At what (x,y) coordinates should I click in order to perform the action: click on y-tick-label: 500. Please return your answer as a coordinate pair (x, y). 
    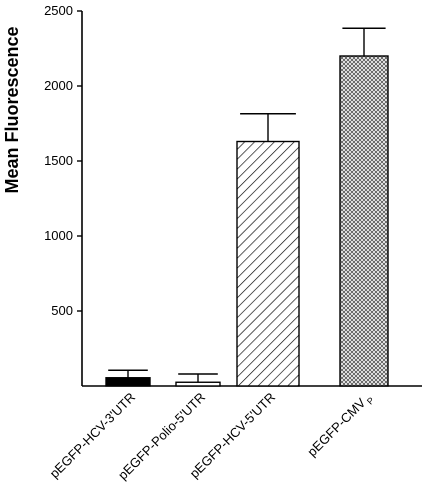
    Looking at the image, I should click on (62, 310).